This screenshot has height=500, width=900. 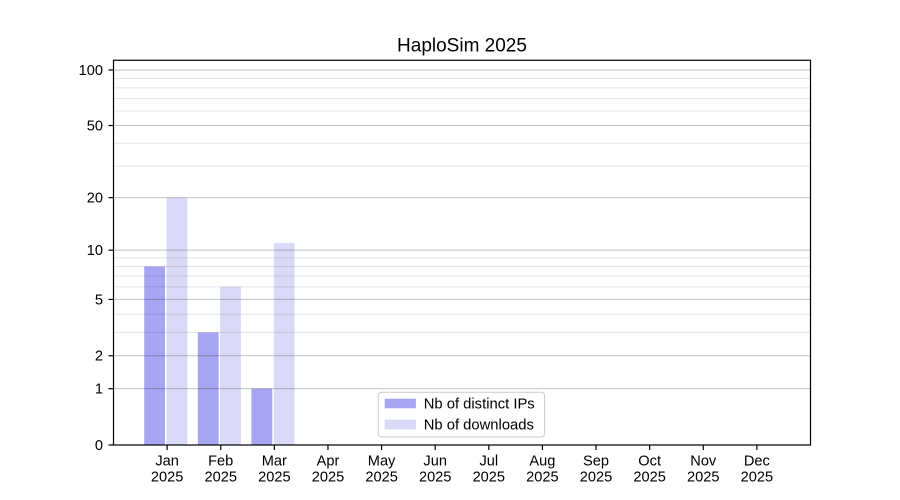 I want to click on svg-text: Mar, so click(x=274, y=462).